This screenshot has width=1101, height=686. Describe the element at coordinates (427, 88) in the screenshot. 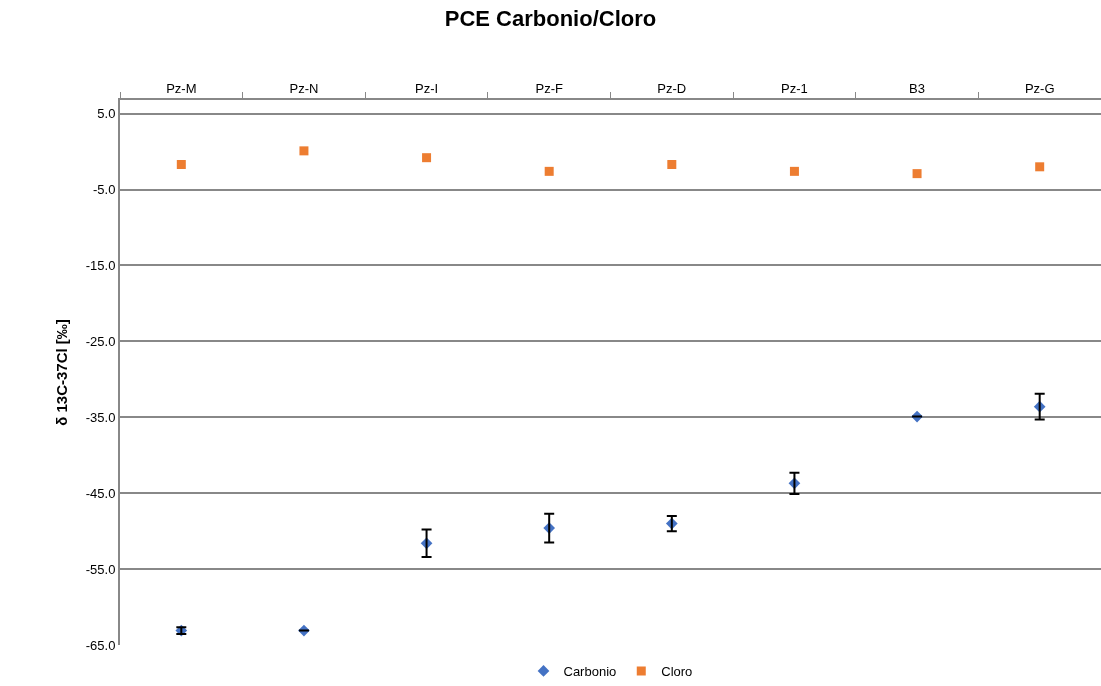

I see `x-tick-label: Pz-I` at that location.